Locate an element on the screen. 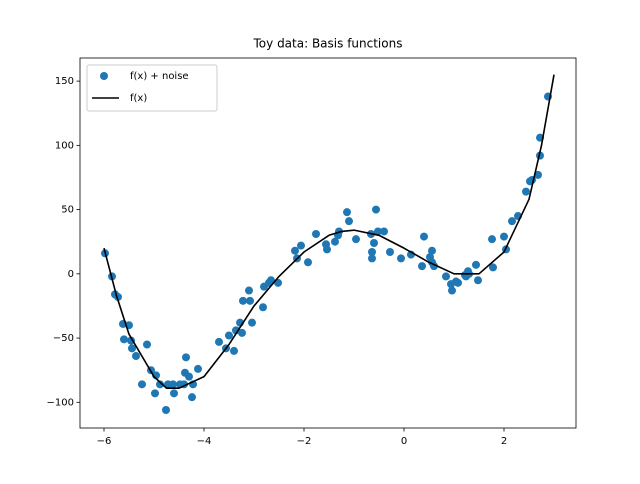  legend-label: f(x) is located at coordinates (138, 98).